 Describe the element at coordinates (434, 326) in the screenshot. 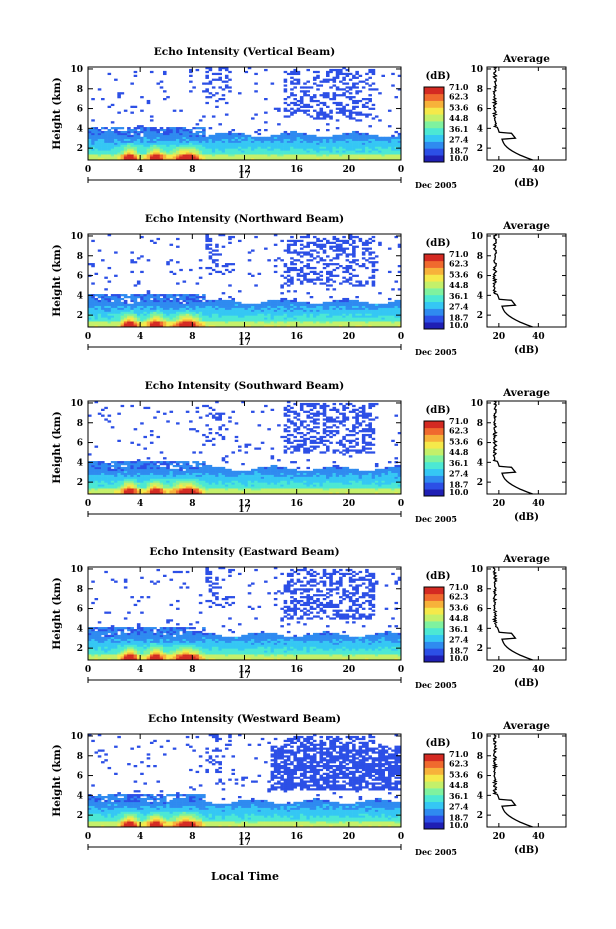

I see `colorbar-segment` at that location.